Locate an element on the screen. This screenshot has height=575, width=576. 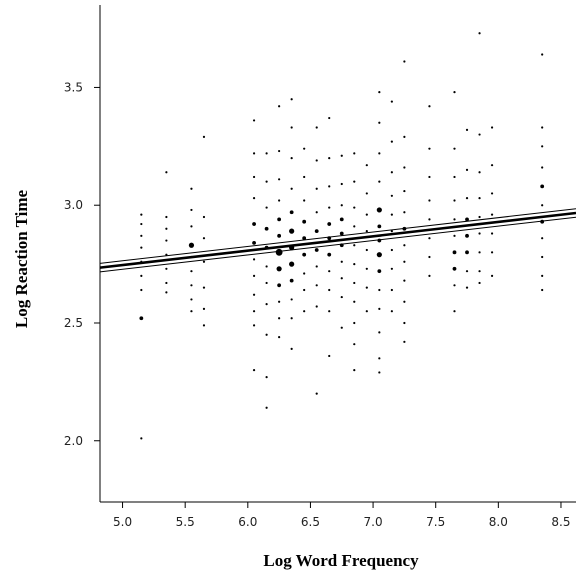
x-tick-label: 7.0 is located at coordinates (373, 522).